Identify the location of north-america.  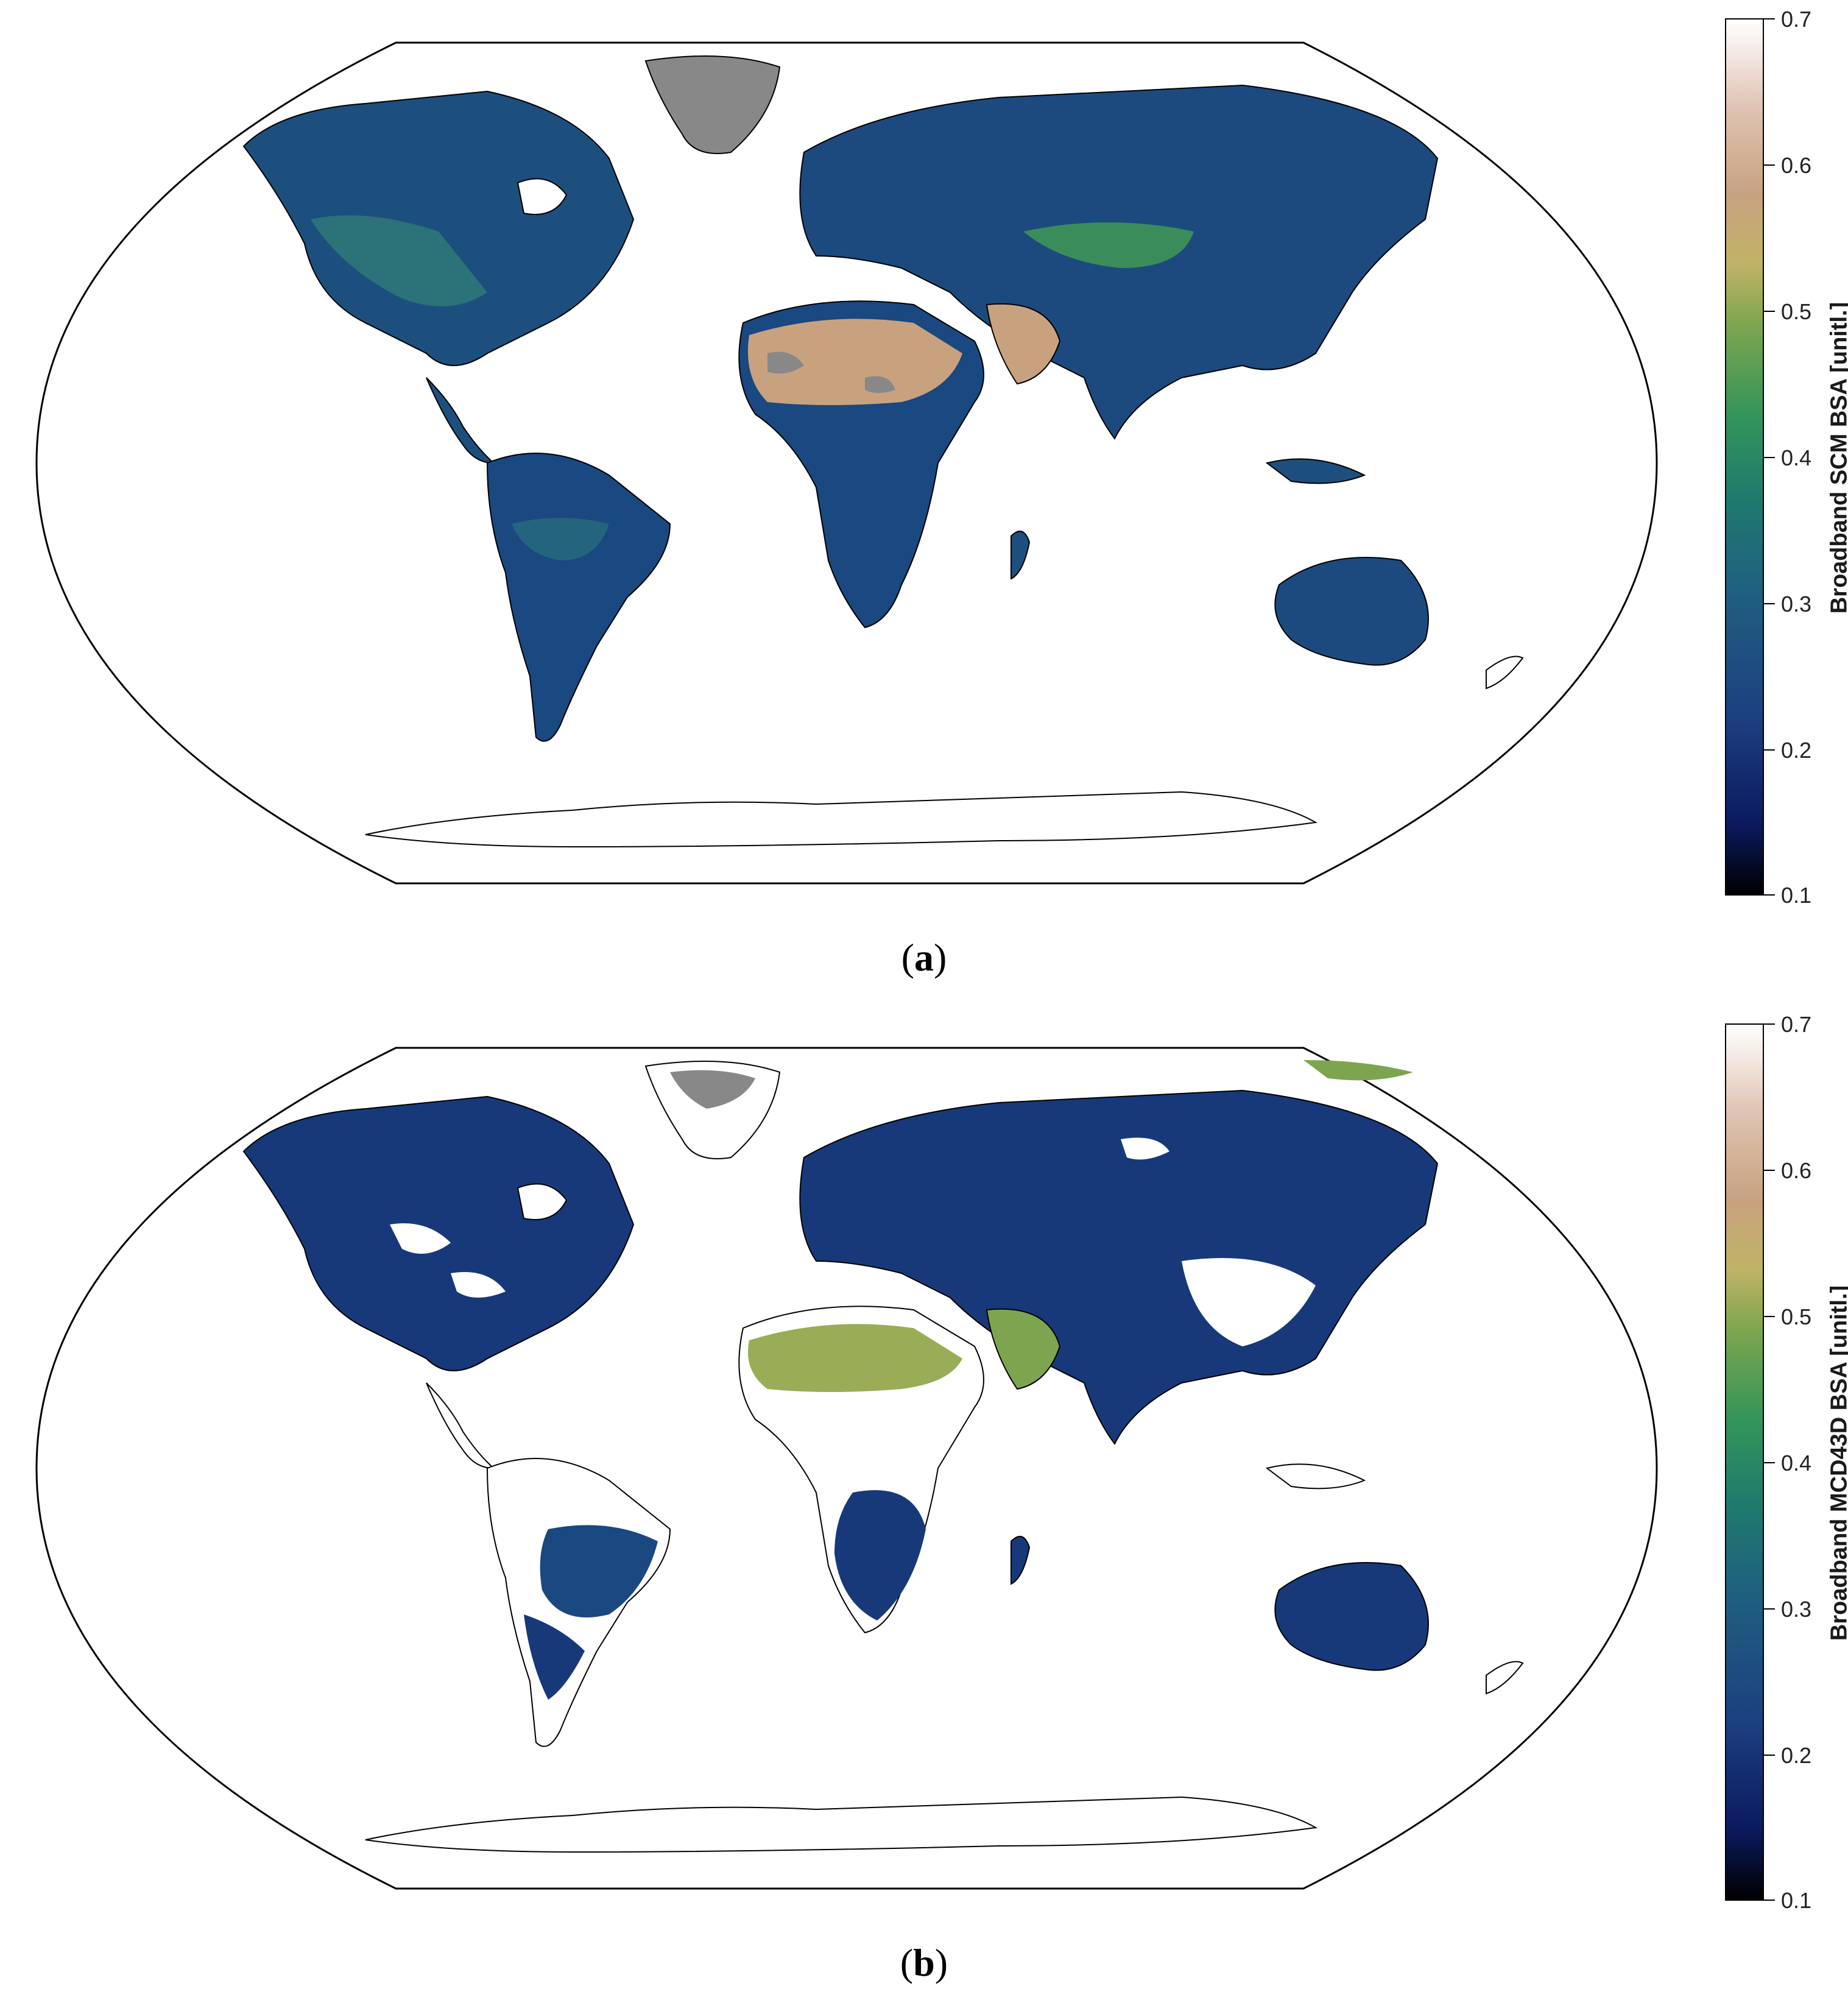
(438, 228).